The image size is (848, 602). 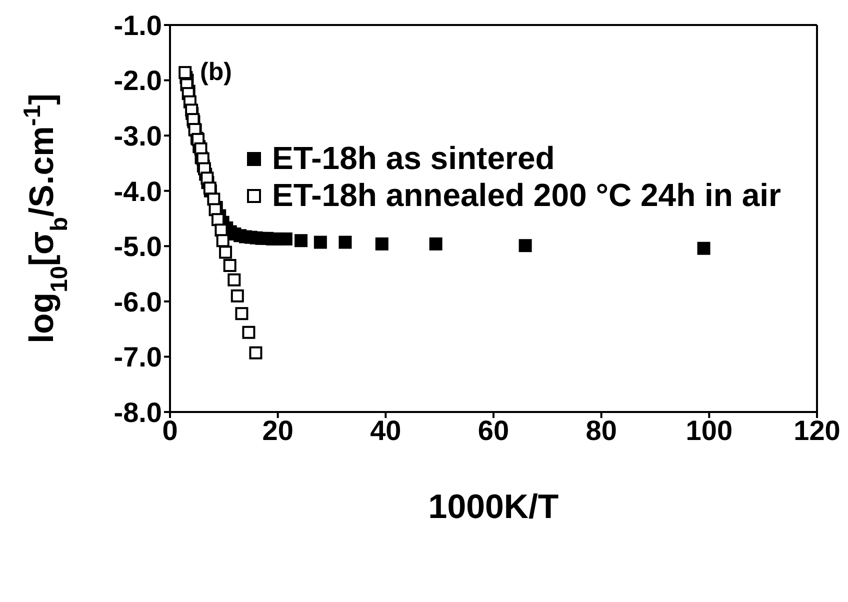 What do you see at coordinates (494, 430) in the screenshot?
I see `x-tick-label: 60` at bounding box center [494, 430].